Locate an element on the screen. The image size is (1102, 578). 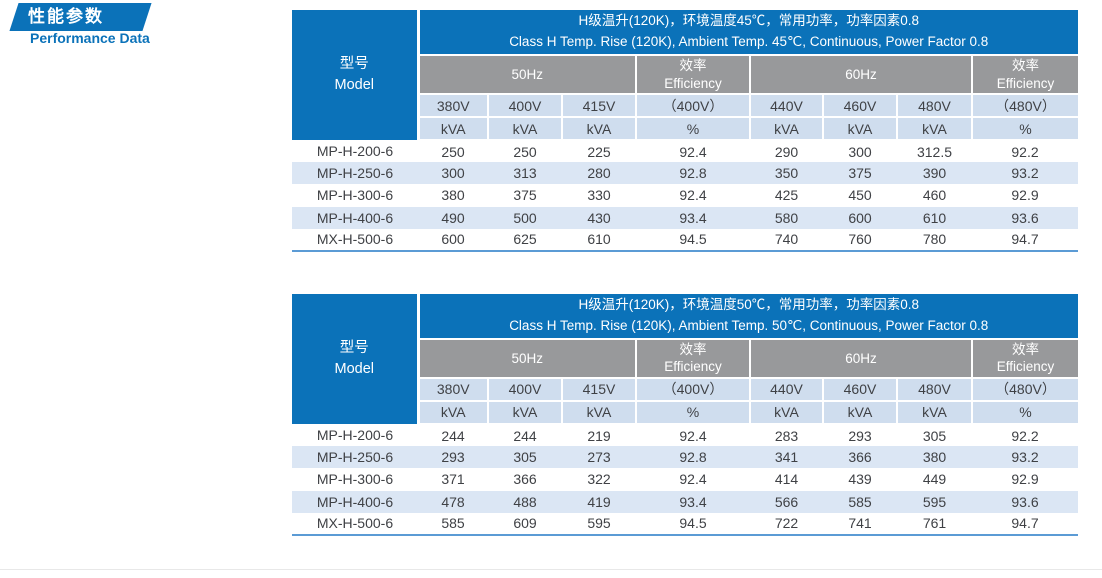
frequency-group-row: 50Hz 效率 Efficiency 60Hz 效率 Efficiency is located at coordinates (685, 358).